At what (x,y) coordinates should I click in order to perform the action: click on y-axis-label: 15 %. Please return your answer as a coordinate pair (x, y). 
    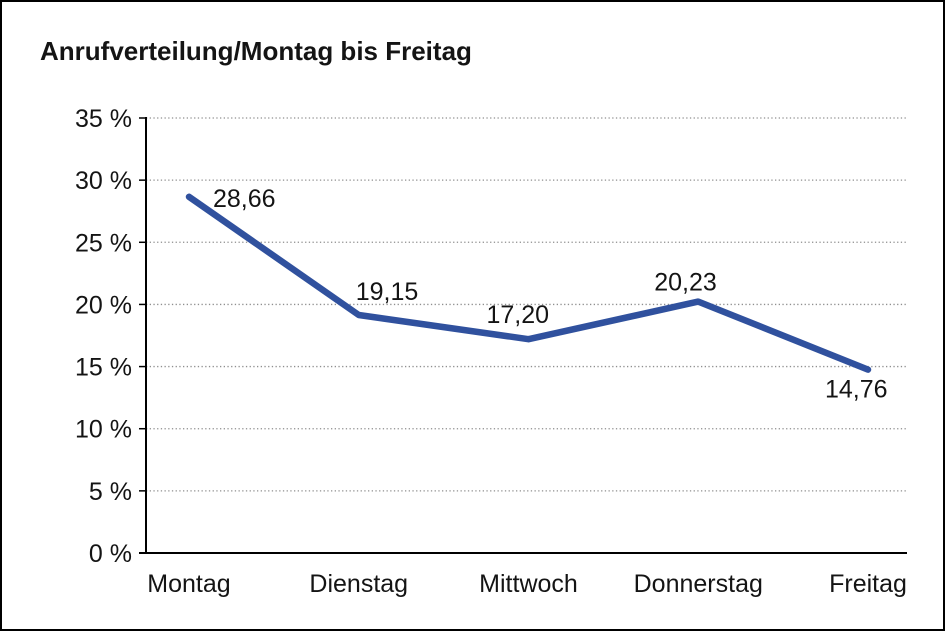
    Looking at the image, I should click on (103, 368).